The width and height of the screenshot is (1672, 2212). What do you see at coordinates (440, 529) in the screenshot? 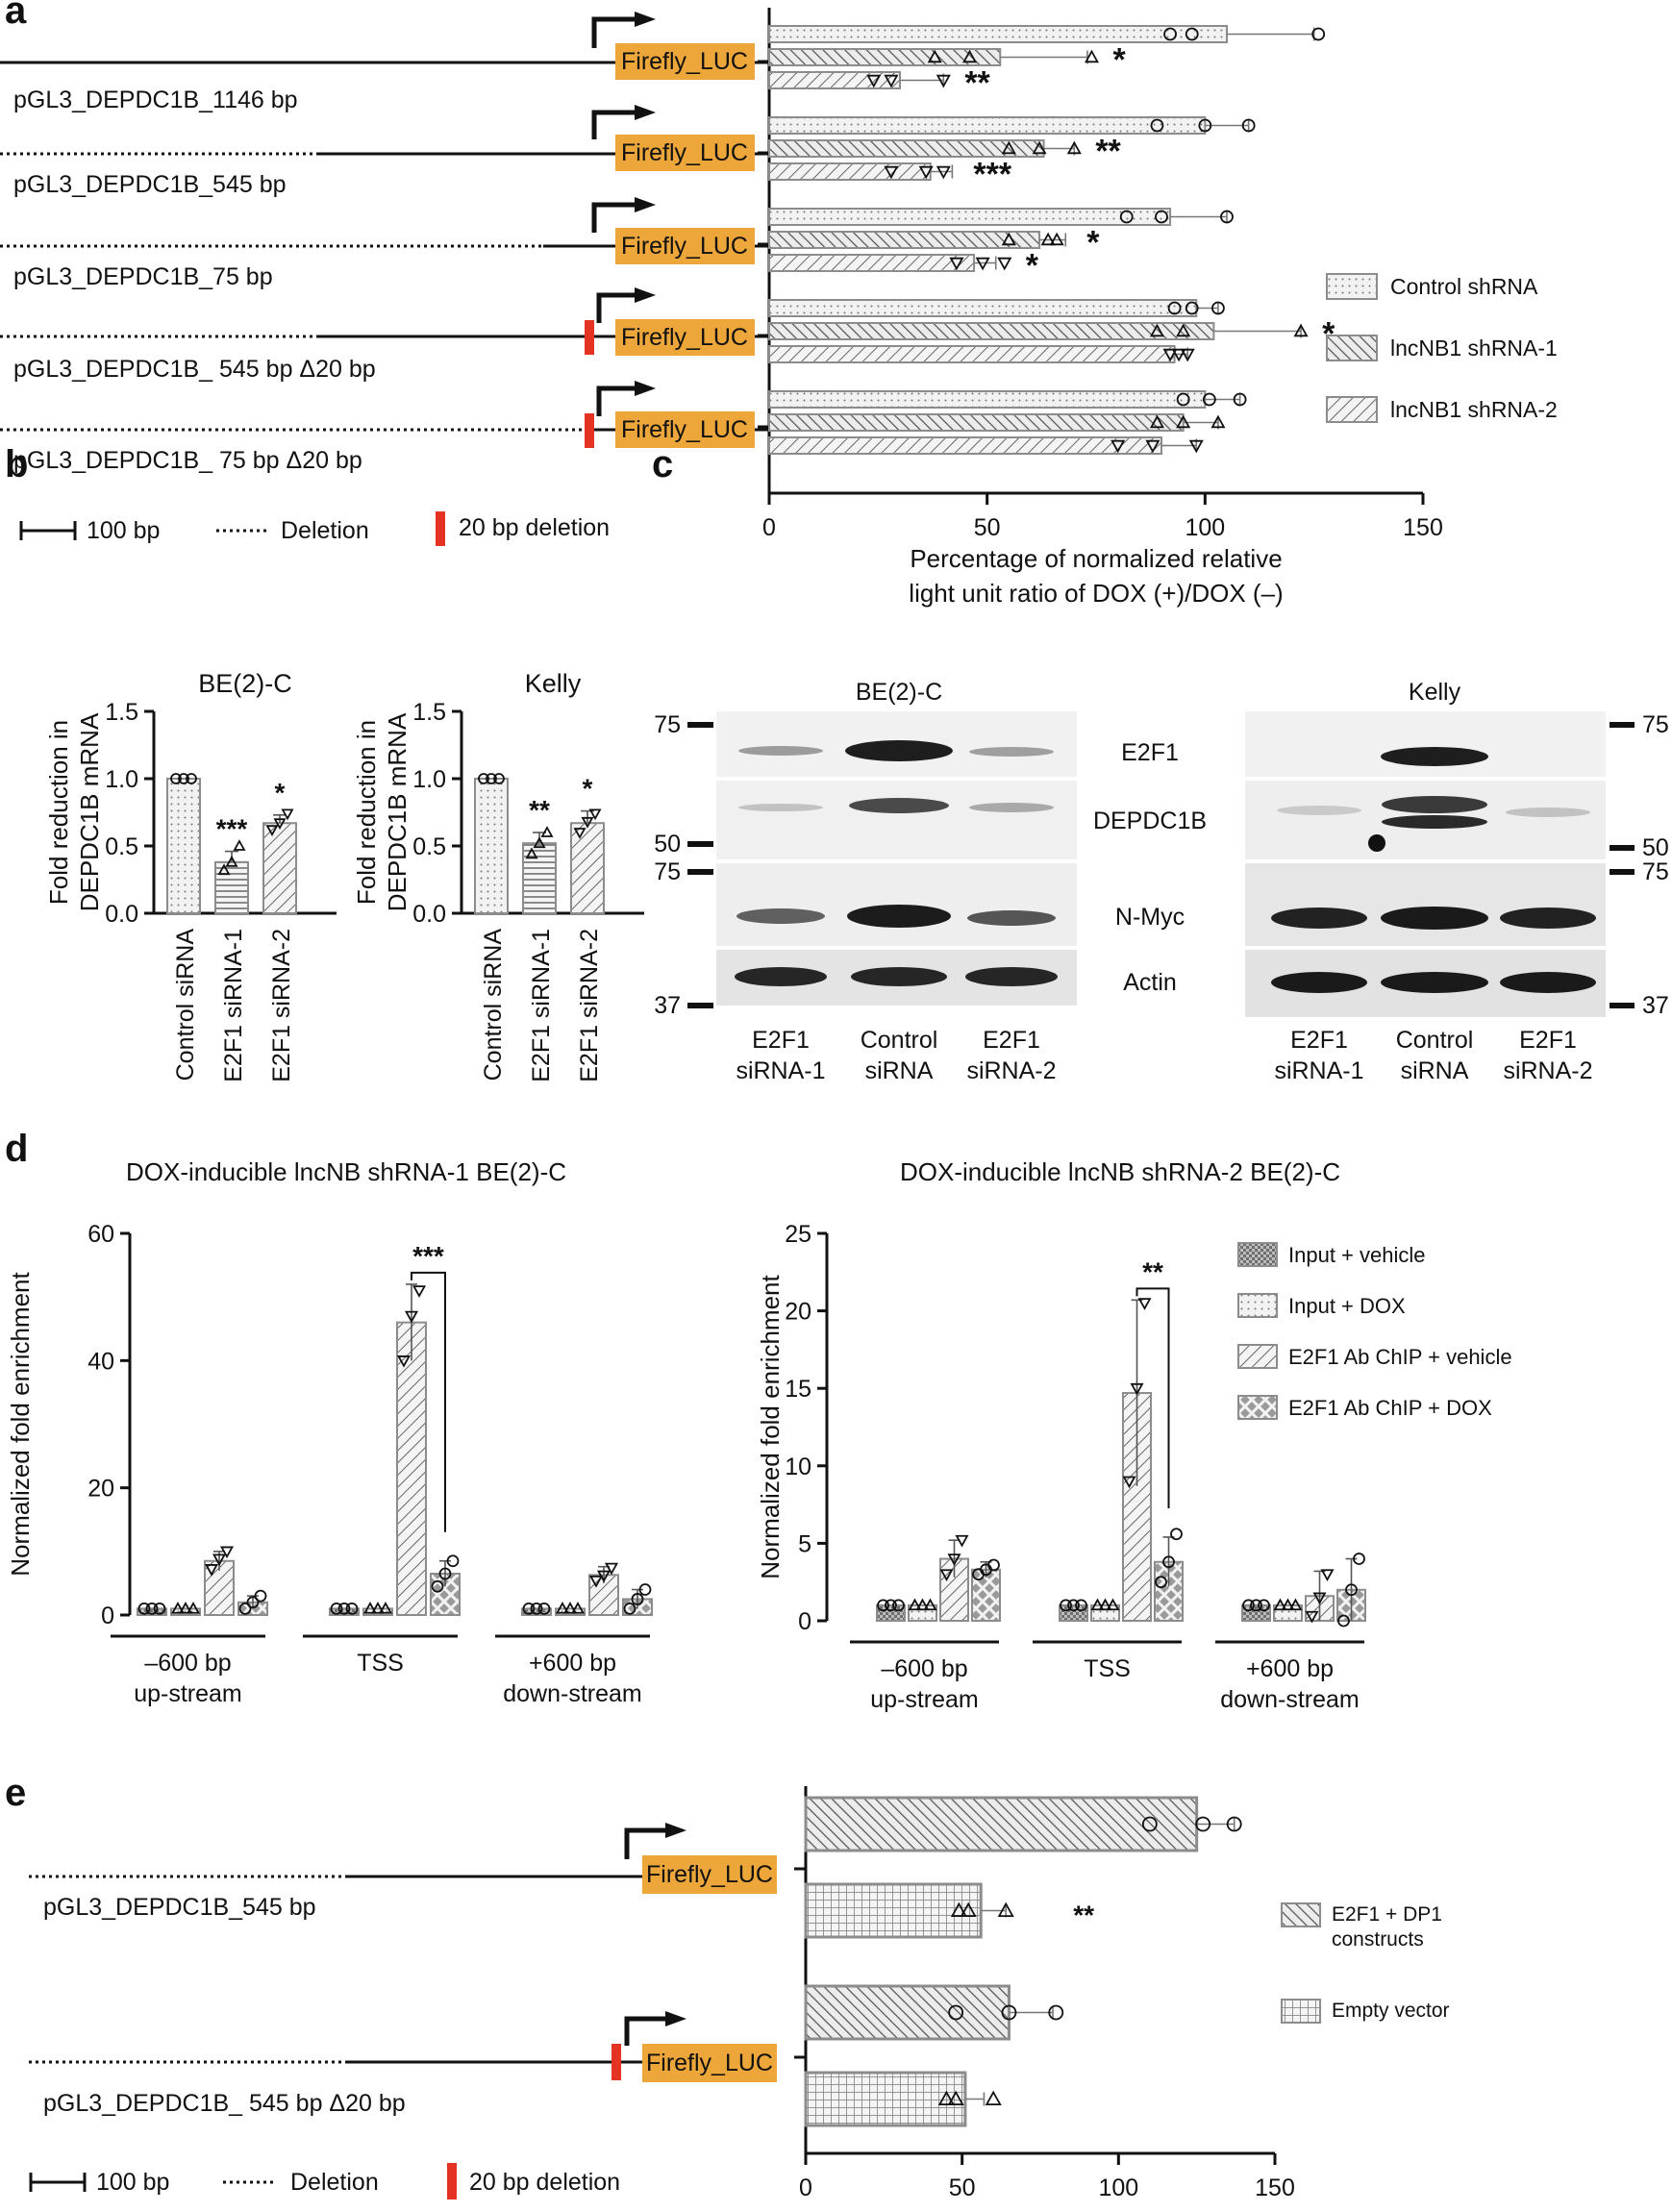
I see `deletion-20bp-legend-mark` at bounding box center [440, 529].